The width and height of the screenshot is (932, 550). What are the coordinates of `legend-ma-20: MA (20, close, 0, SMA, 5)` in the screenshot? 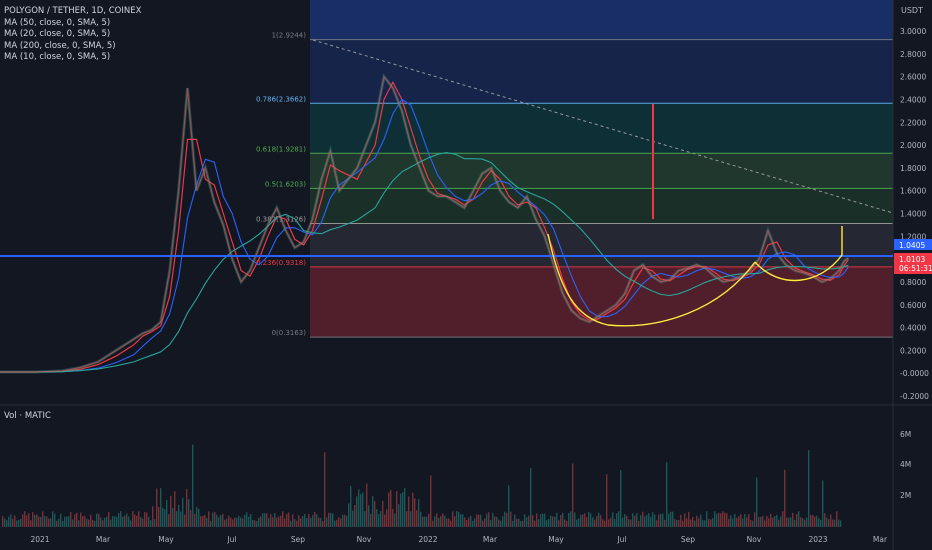 It's located at (57, 34).